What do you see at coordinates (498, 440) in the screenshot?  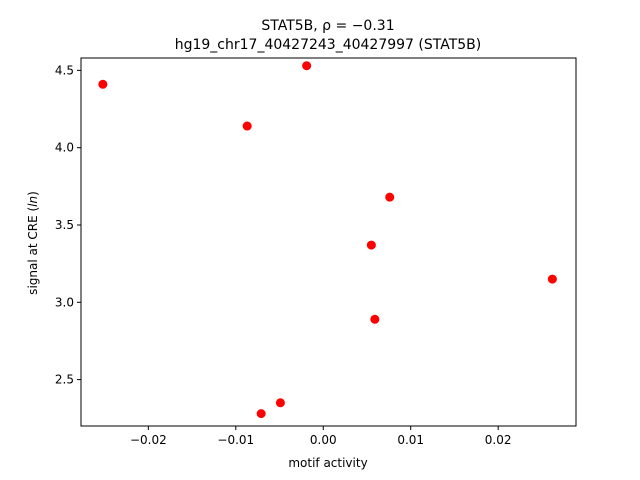 I see `x-tick-label: 0.02` at bounding box center [498, 440].